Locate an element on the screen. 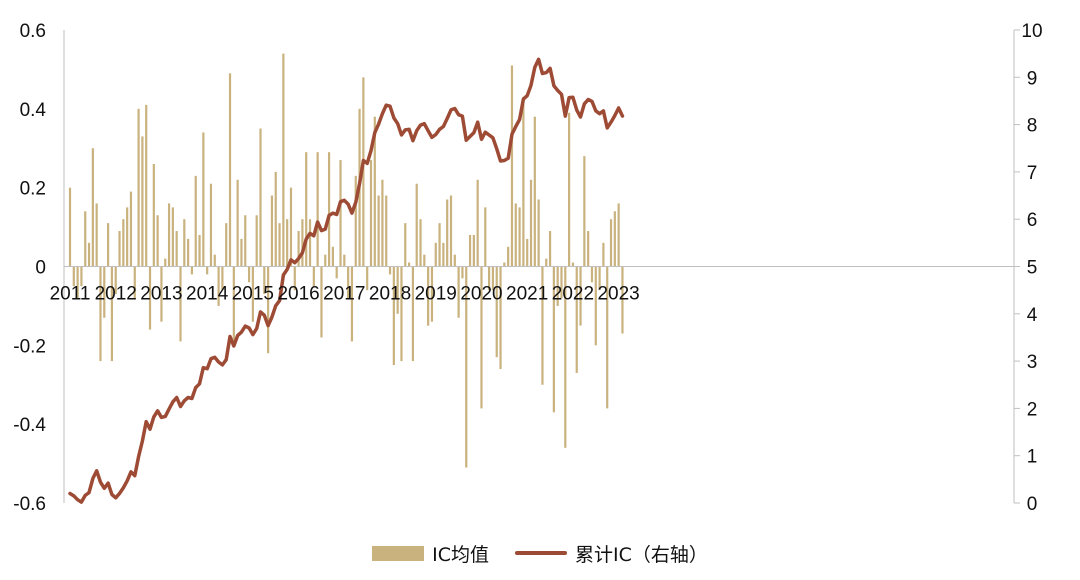  x-axis-tick-label: 2016 is located at coordinates (298, 294).